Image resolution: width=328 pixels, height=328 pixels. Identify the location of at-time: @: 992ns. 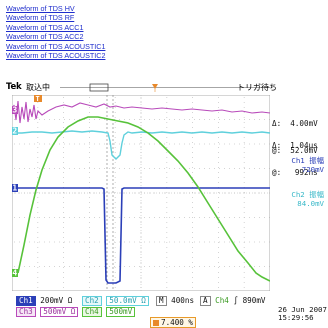
(295, 172).